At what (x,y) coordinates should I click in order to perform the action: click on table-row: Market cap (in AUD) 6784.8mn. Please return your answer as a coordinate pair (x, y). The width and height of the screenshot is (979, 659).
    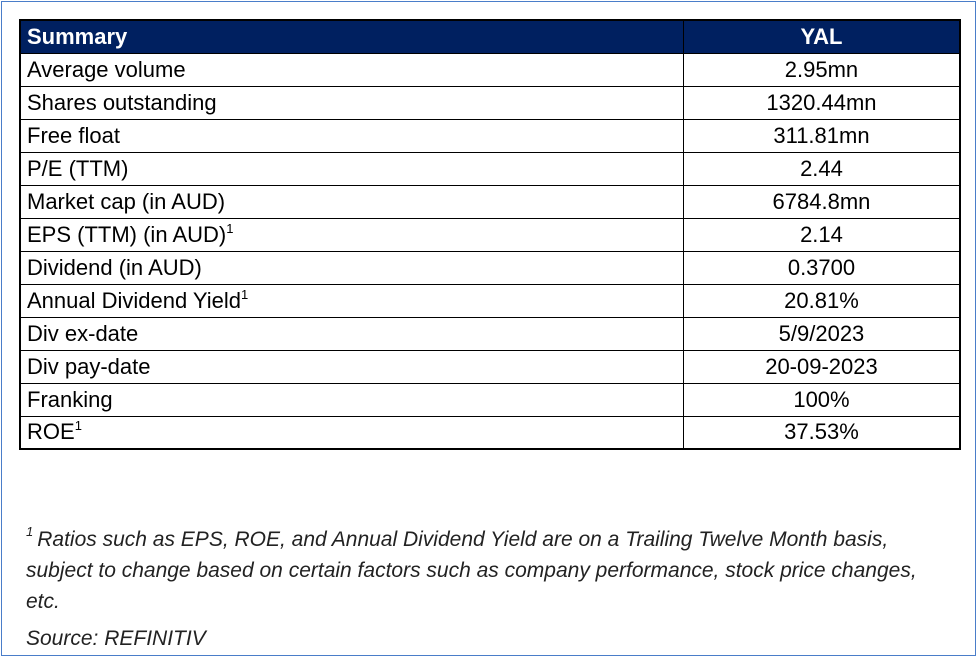
    Looking at the image, I should click on (489, 201).